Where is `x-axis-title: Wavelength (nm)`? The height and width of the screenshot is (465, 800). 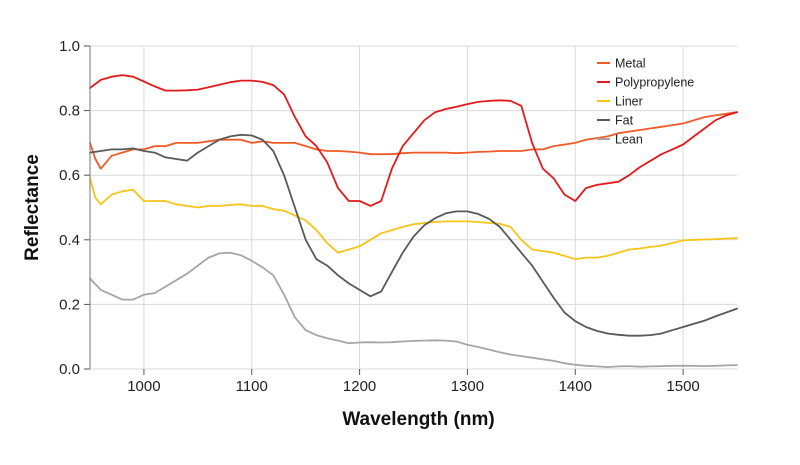 x-axis-title: Wavelength (nm) is located at coordinates (418, 419).